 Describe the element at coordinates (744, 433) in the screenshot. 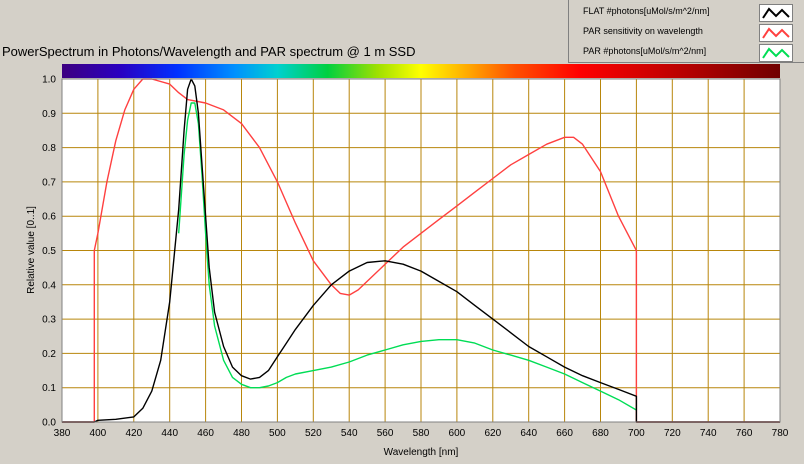

I see `x-tick-label: 760` at that location.